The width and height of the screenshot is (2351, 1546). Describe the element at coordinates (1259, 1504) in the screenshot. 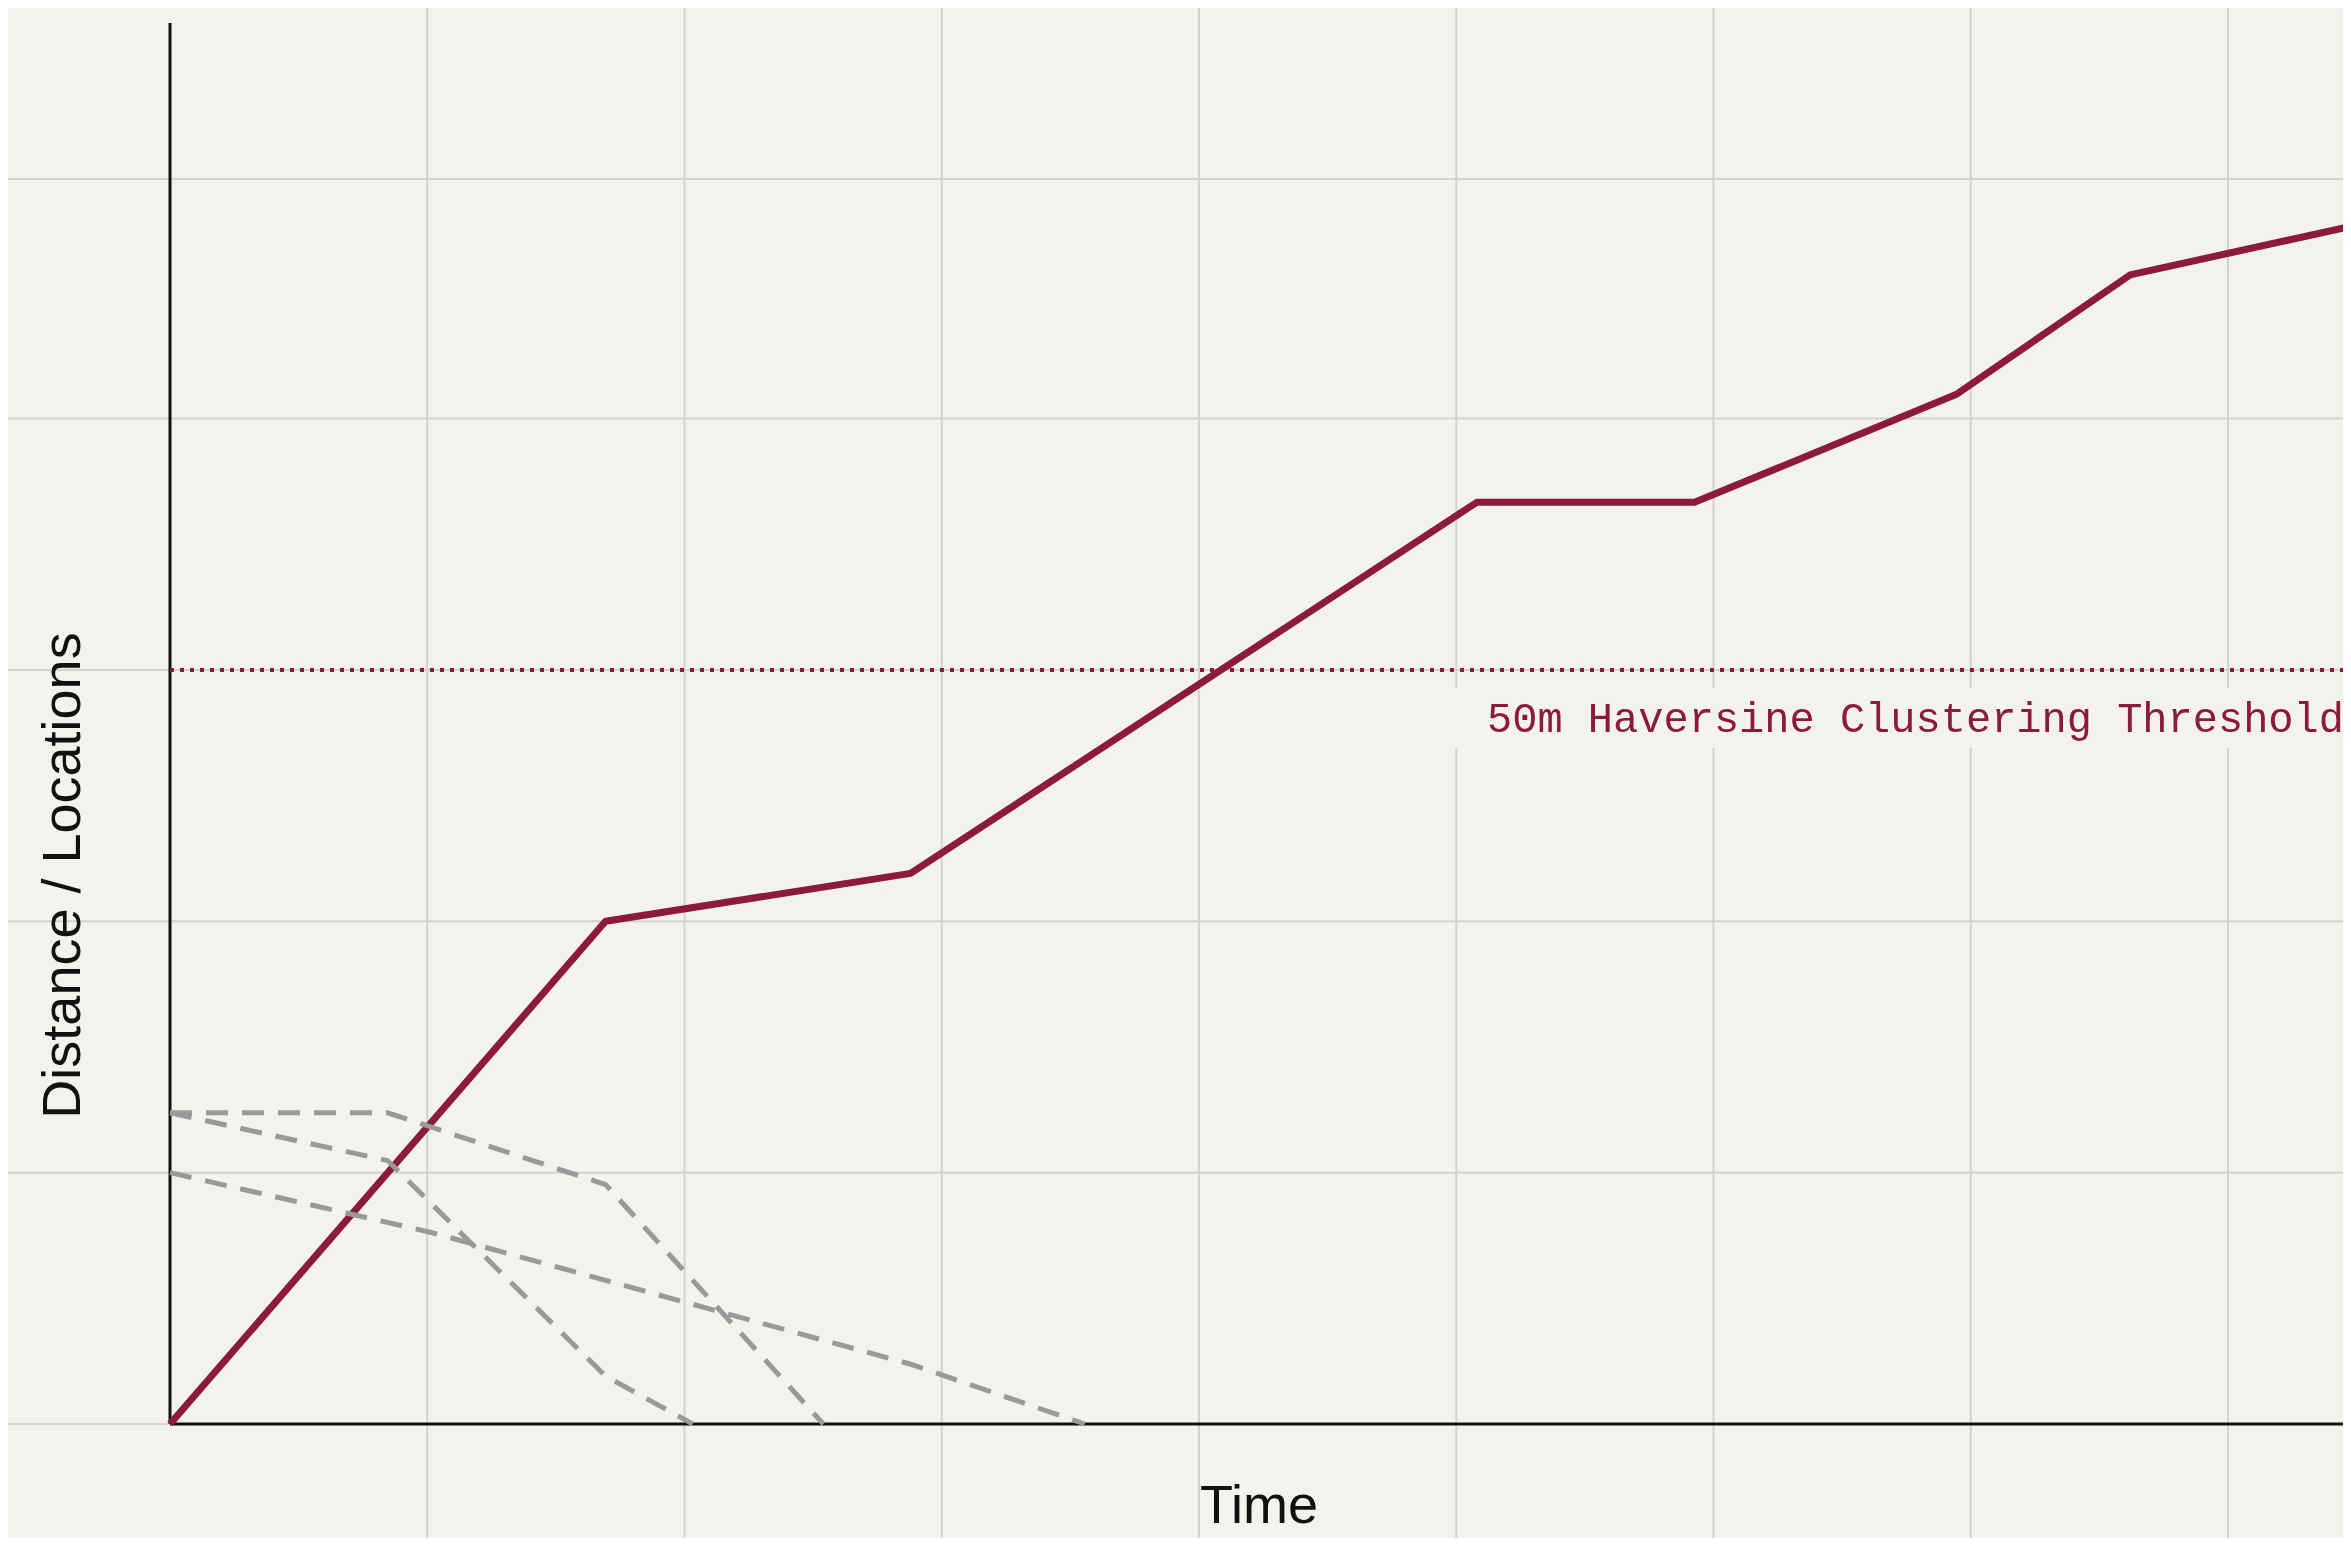

I see `x-axis-title: Time` at that location.